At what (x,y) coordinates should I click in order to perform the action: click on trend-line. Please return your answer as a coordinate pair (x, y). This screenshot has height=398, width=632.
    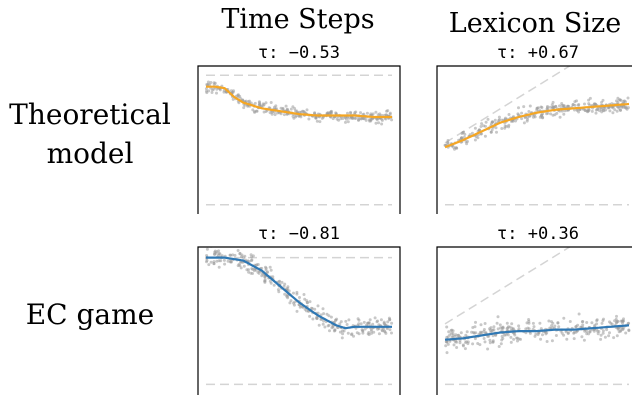
    Looking at the image, I should click on (537, 332).